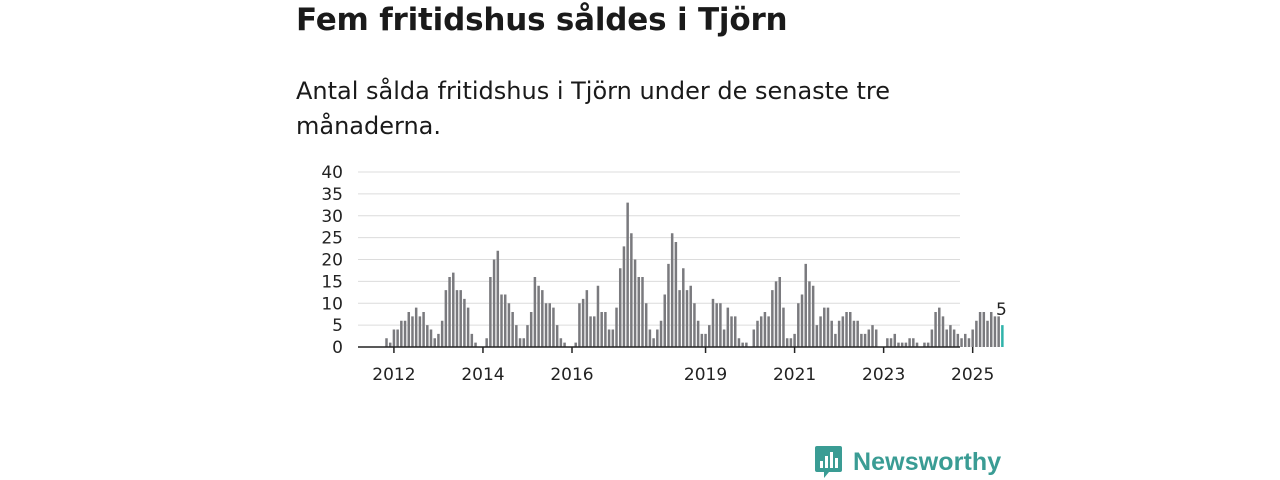 Image resolution: width=1280 pixels, height=480 pixels. I want to click on x-tick-label: 2012, so click(393, 375).